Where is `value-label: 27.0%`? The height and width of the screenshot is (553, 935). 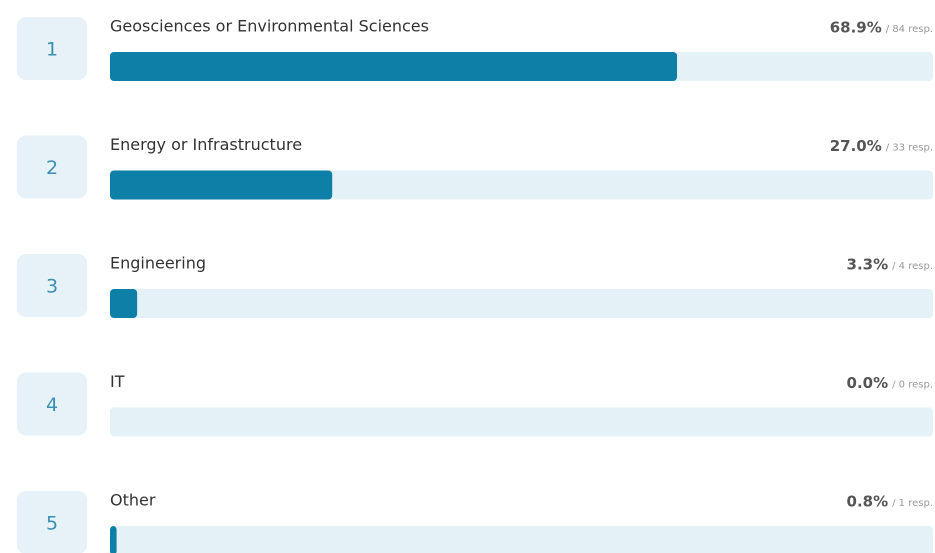
value-label: 27.0% is located at coordinates (856, 146).